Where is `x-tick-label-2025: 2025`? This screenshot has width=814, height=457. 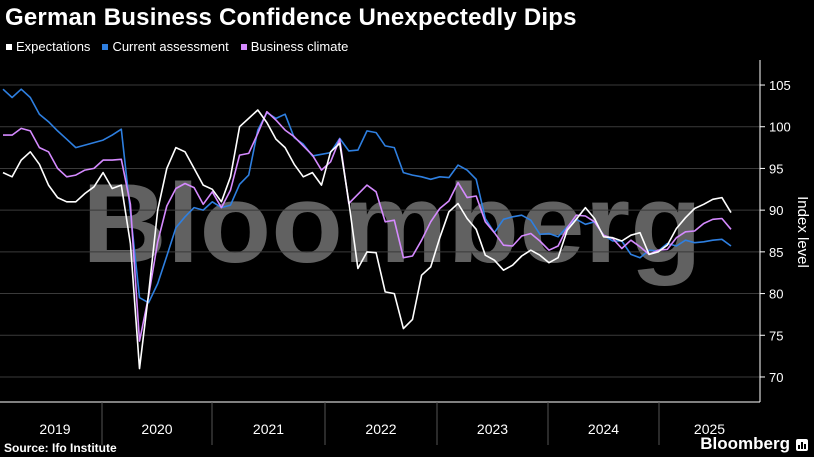
x-tick-label-2025: 2025 is located at coordinates (709, 429).